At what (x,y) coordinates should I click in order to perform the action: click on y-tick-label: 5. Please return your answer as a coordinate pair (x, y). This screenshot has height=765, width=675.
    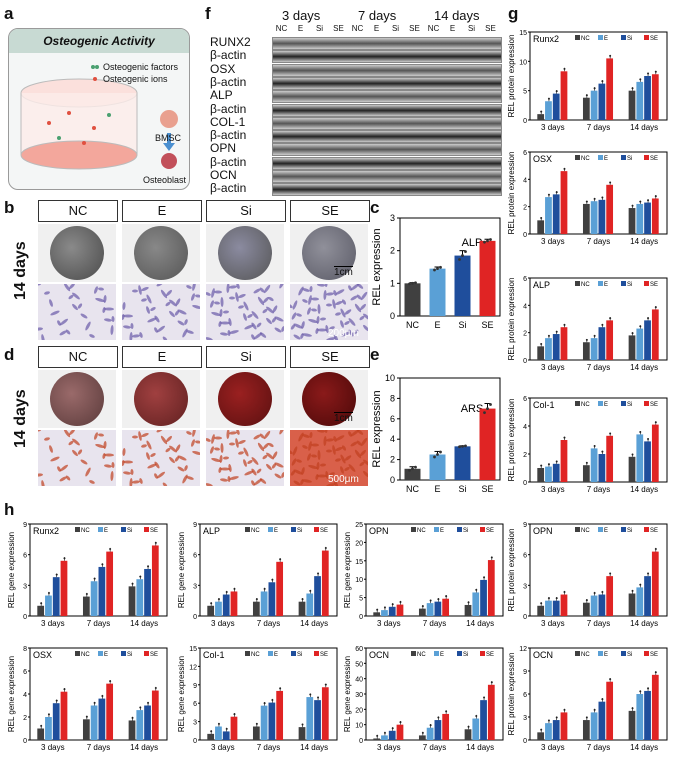
    Looking at the image, I should click on (525, 92).